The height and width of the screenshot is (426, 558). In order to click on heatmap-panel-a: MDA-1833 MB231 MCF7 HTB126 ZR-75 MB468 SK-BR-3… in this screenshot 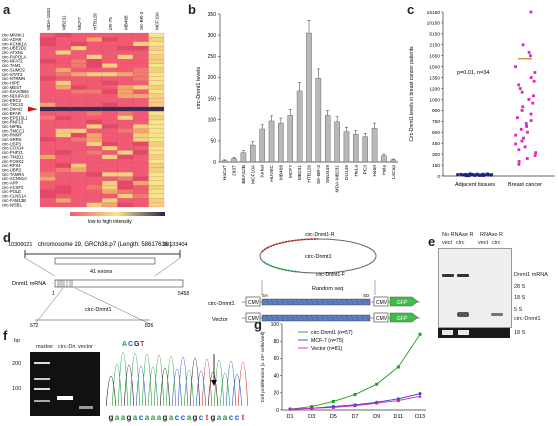, I will do `click(83, 116)`.